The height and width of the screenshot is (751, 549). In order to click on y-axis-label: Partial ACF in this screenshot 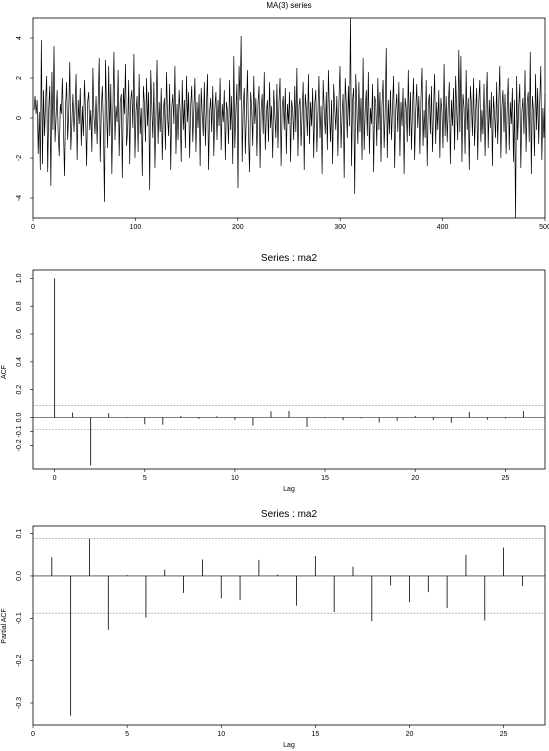, I will do `click(4, 625)`.